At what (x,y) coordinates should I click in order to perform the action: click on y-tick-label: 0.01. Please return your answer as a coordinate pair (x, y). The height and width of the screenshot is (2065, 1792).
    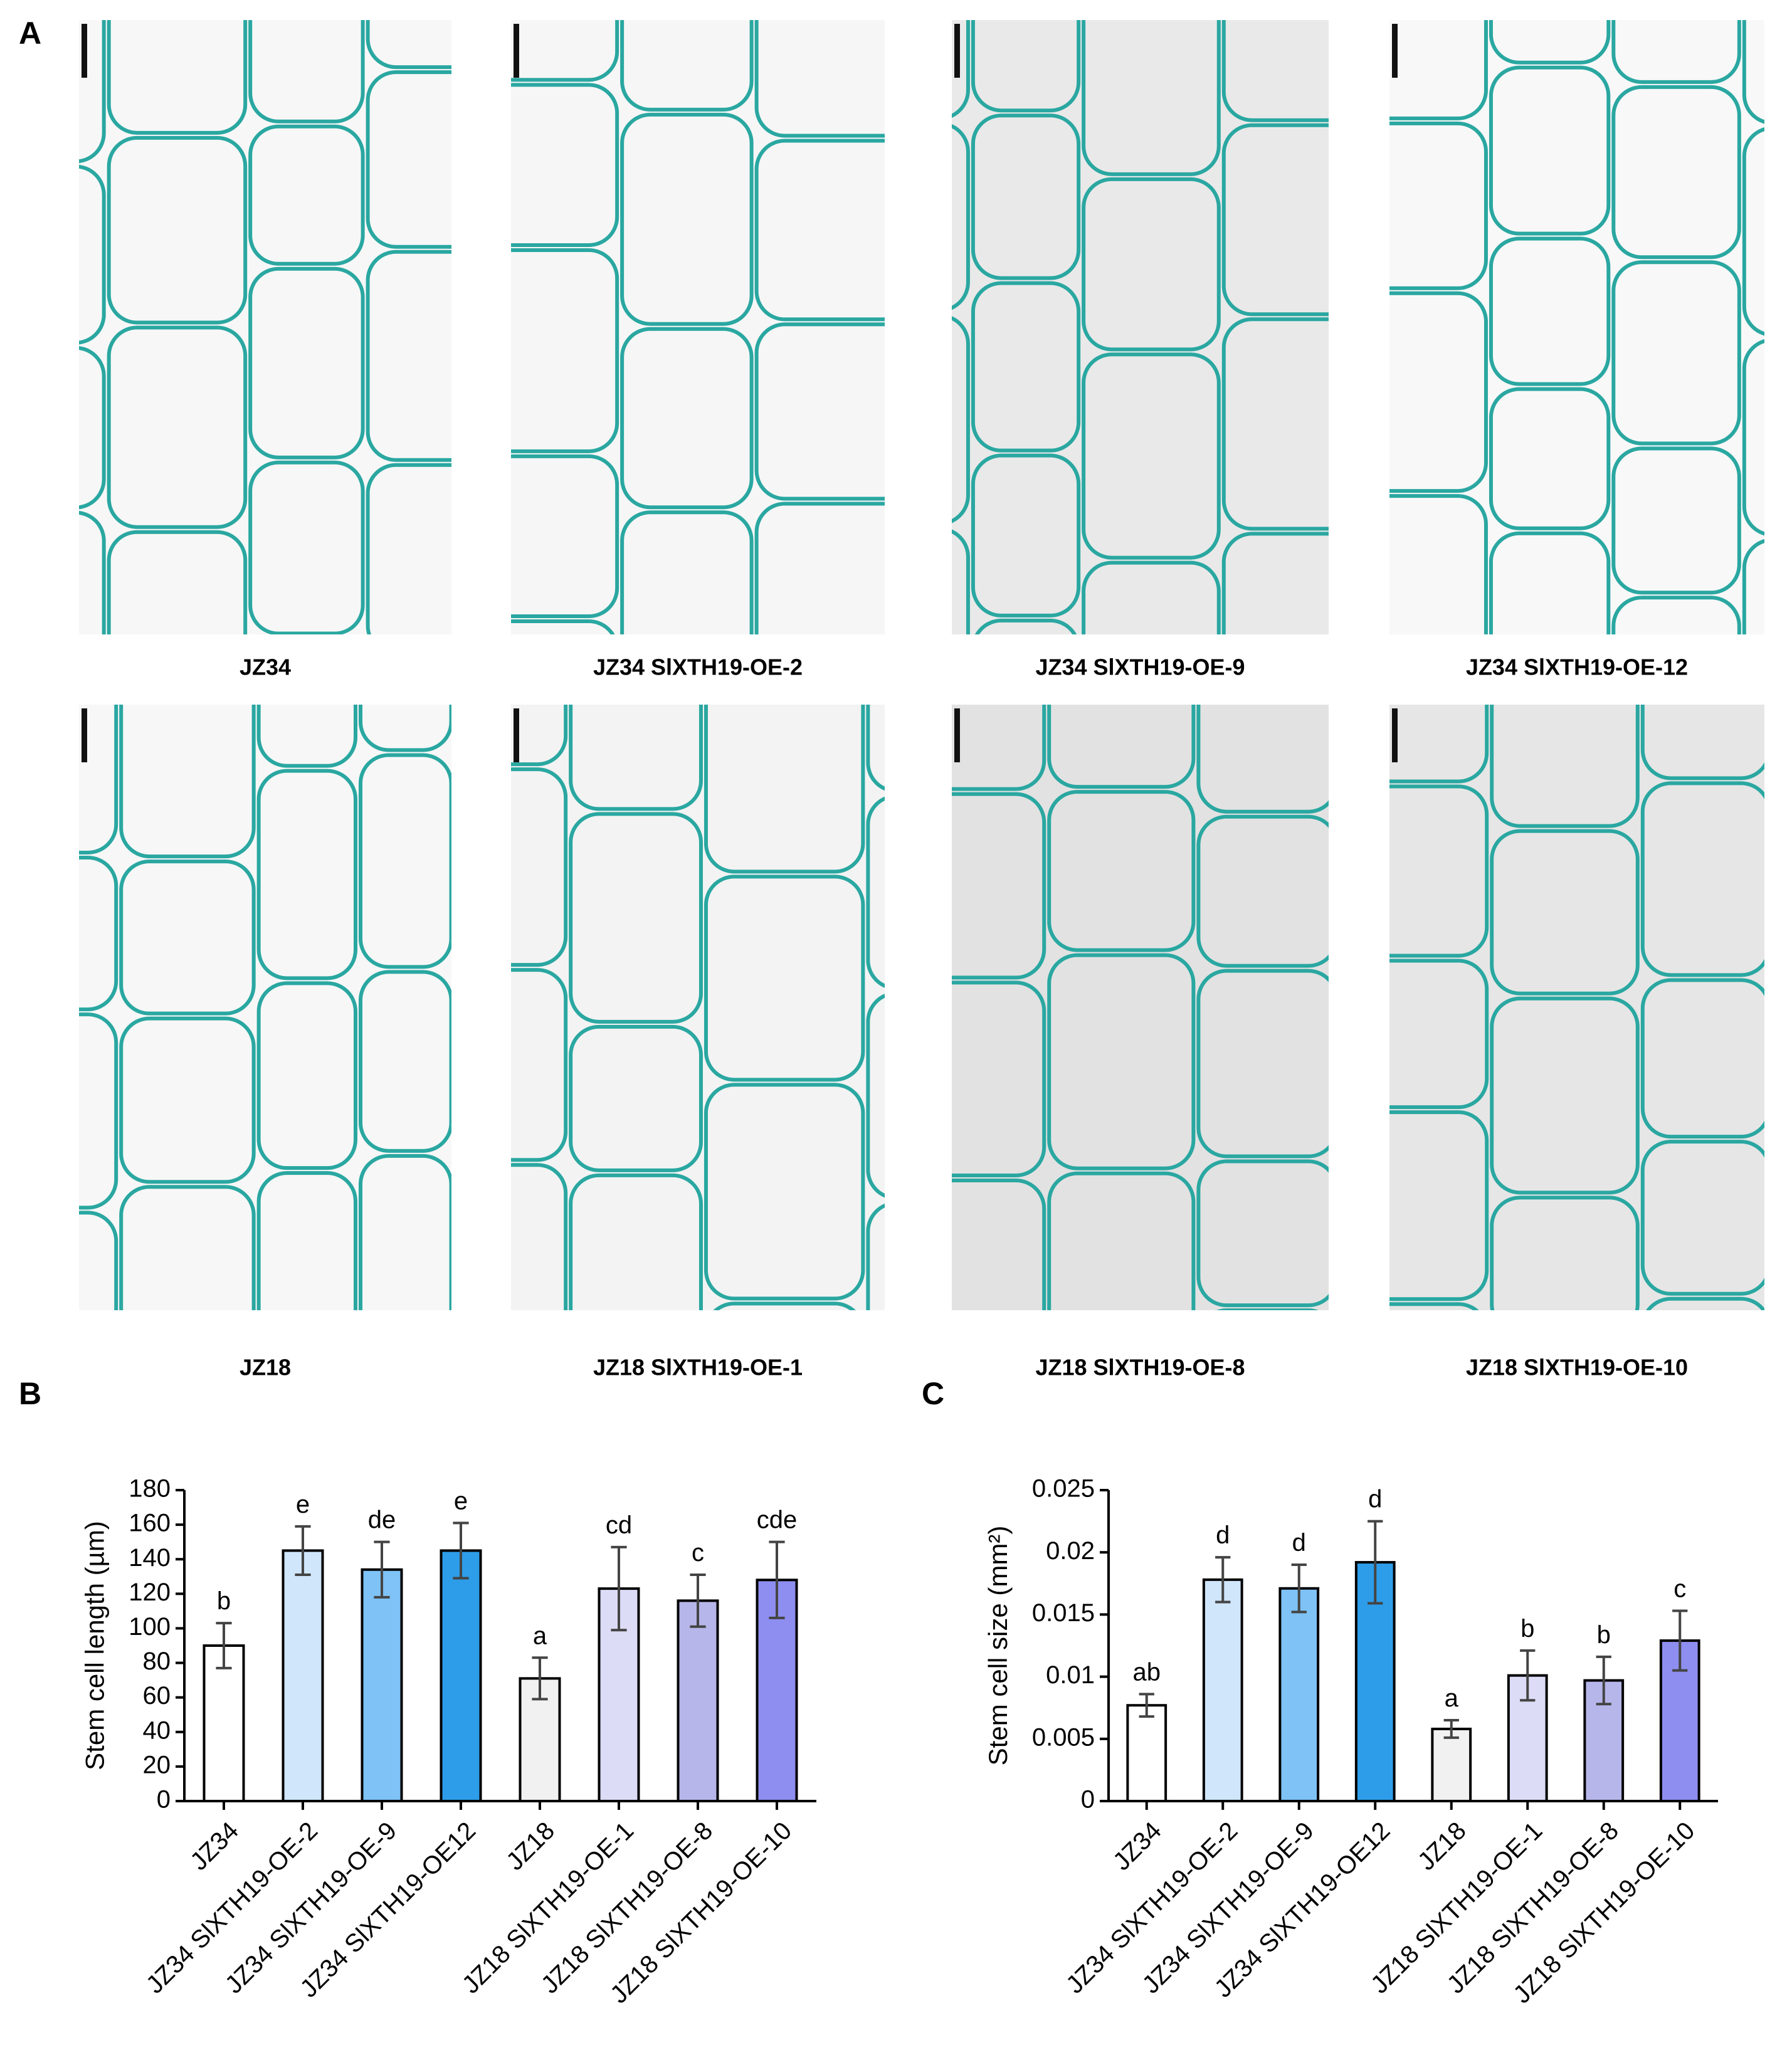
    Looking at the image, I should click on (1070, 1675).